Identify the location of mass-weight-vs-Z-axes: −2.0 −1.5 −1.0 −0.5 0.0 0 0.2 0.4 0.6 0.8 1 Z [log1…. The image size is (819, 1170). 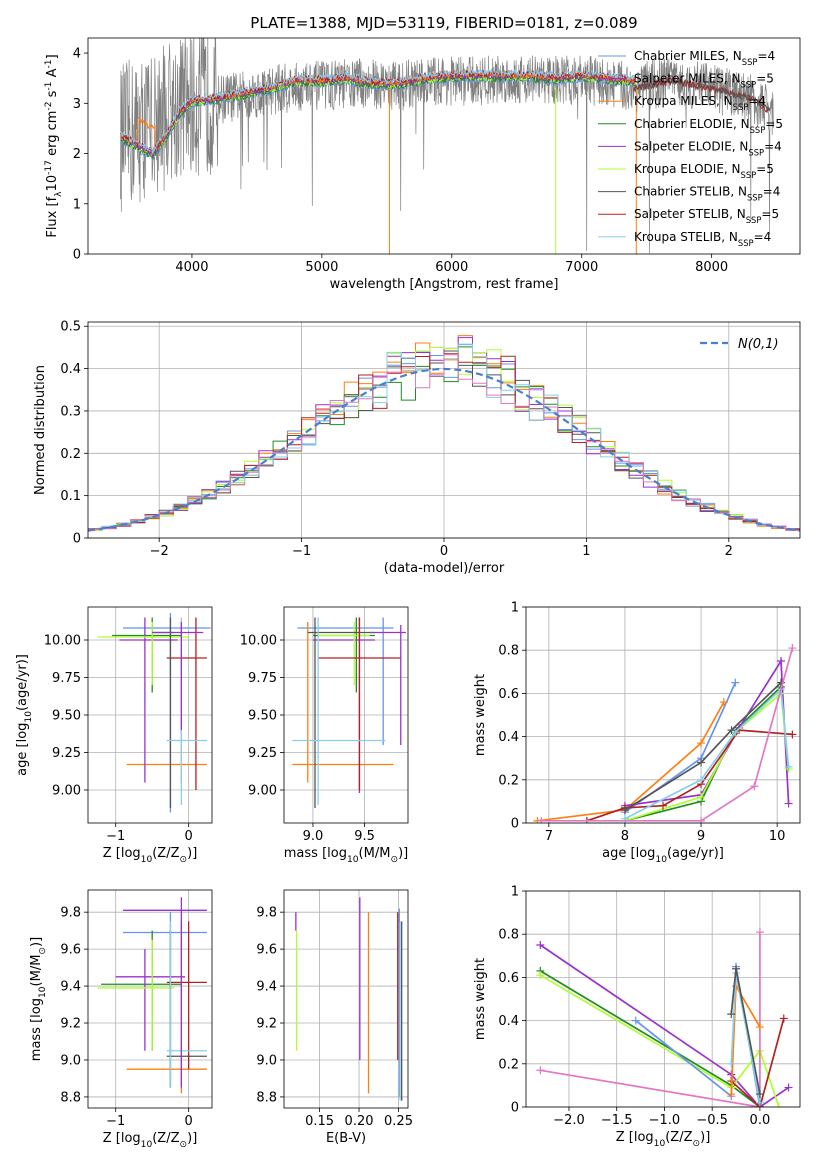
(637, 1017).